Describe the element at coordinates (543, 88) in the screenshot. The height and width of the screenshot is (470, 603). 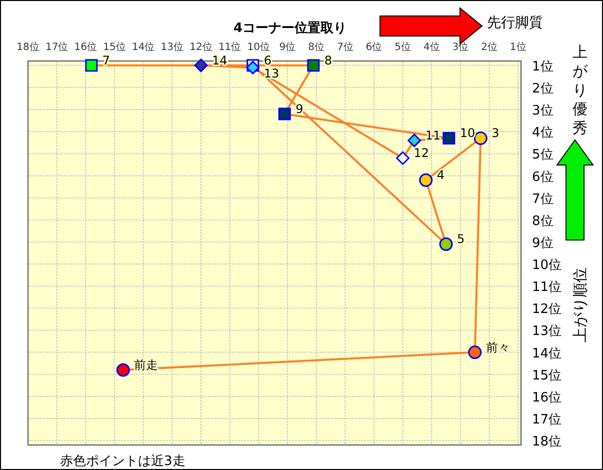
I see `y-tick-label: 2位` at that location.